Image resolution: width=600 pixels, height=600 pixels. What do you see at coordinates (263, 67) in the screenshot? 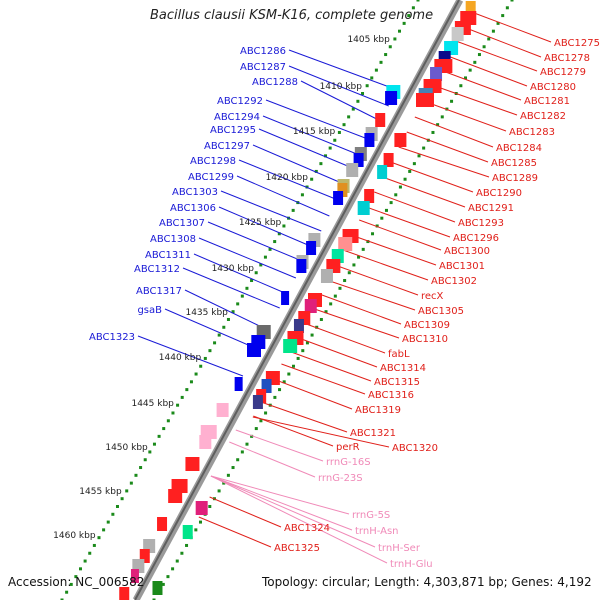
I see `gene-label-left: ABC1287` at bounding box center [263, 67].